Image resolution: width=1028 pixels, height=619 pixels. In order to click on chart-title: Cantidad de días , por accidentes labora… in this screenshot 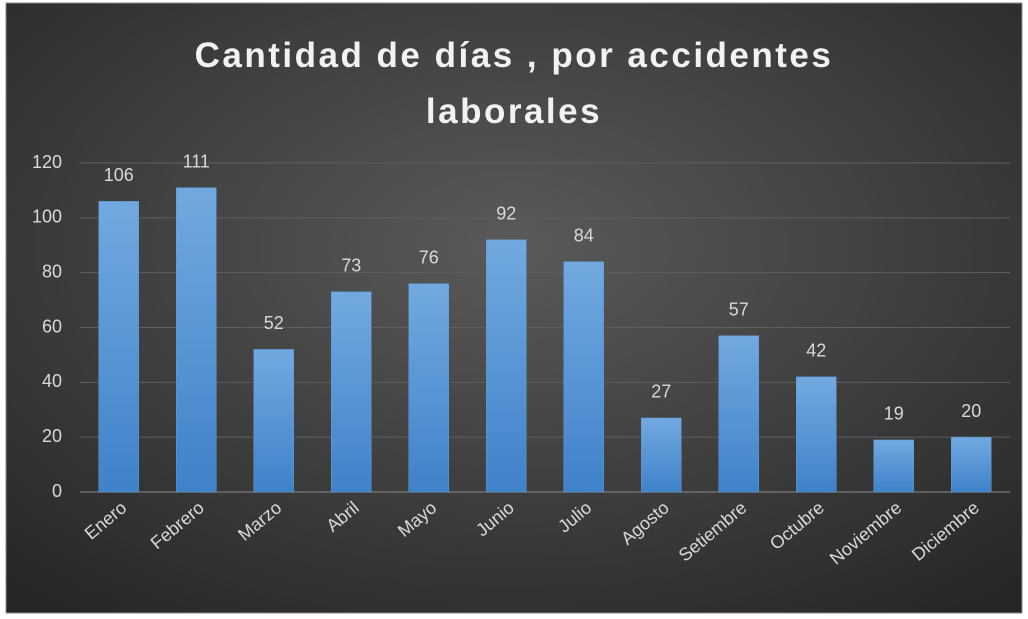, I will do `click(514, 83)`.